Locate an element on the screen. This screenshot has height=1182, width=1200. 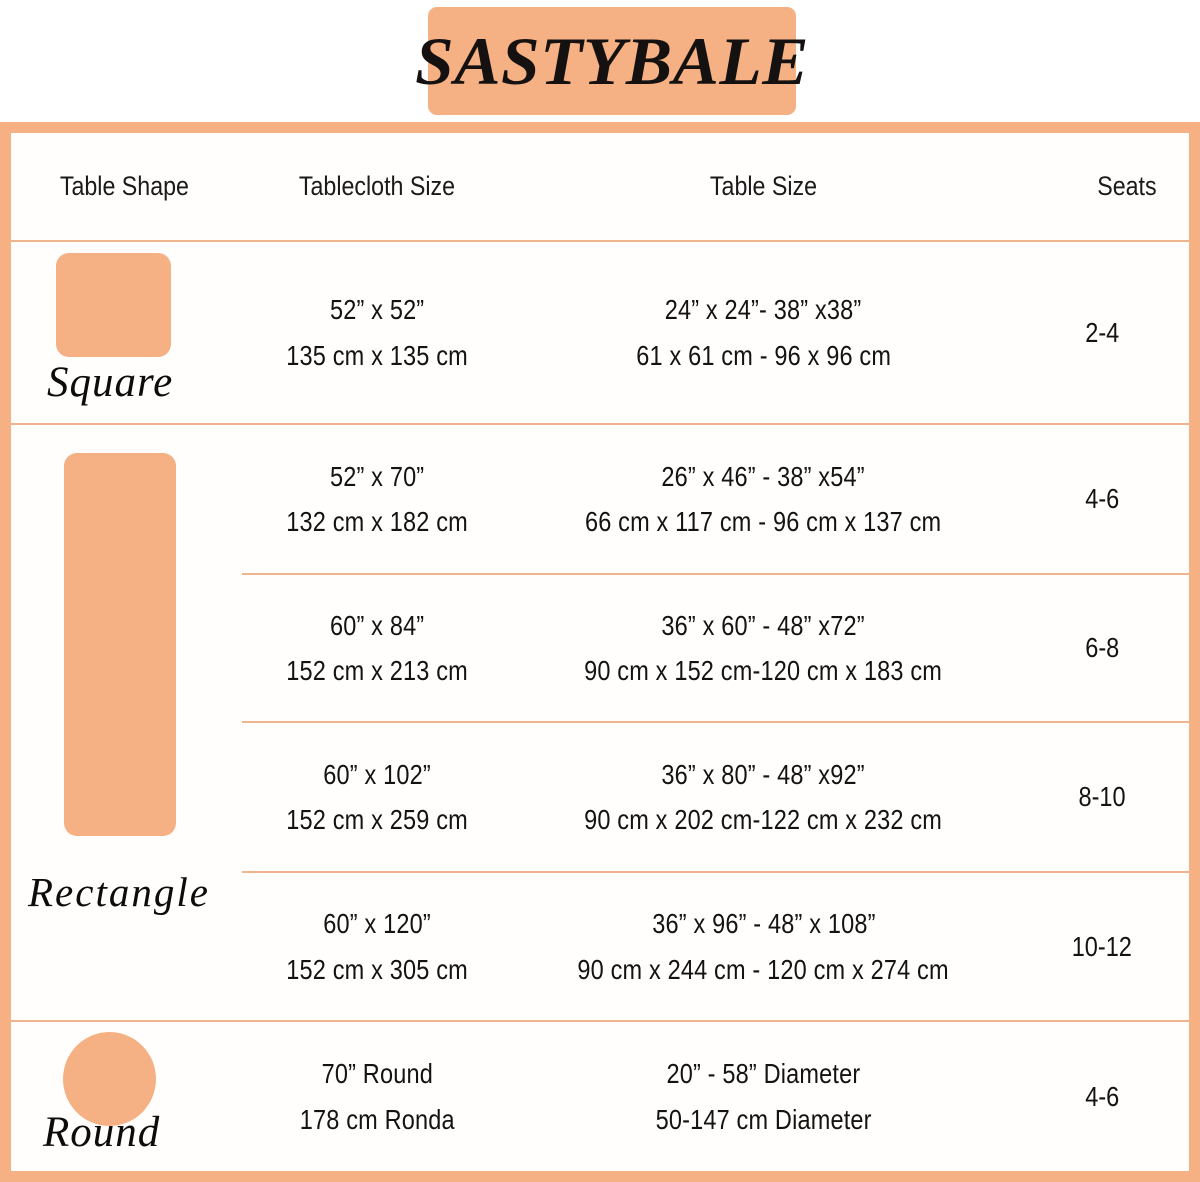
brand-plate: SASTYBALE is located at coordinates (611, 61).